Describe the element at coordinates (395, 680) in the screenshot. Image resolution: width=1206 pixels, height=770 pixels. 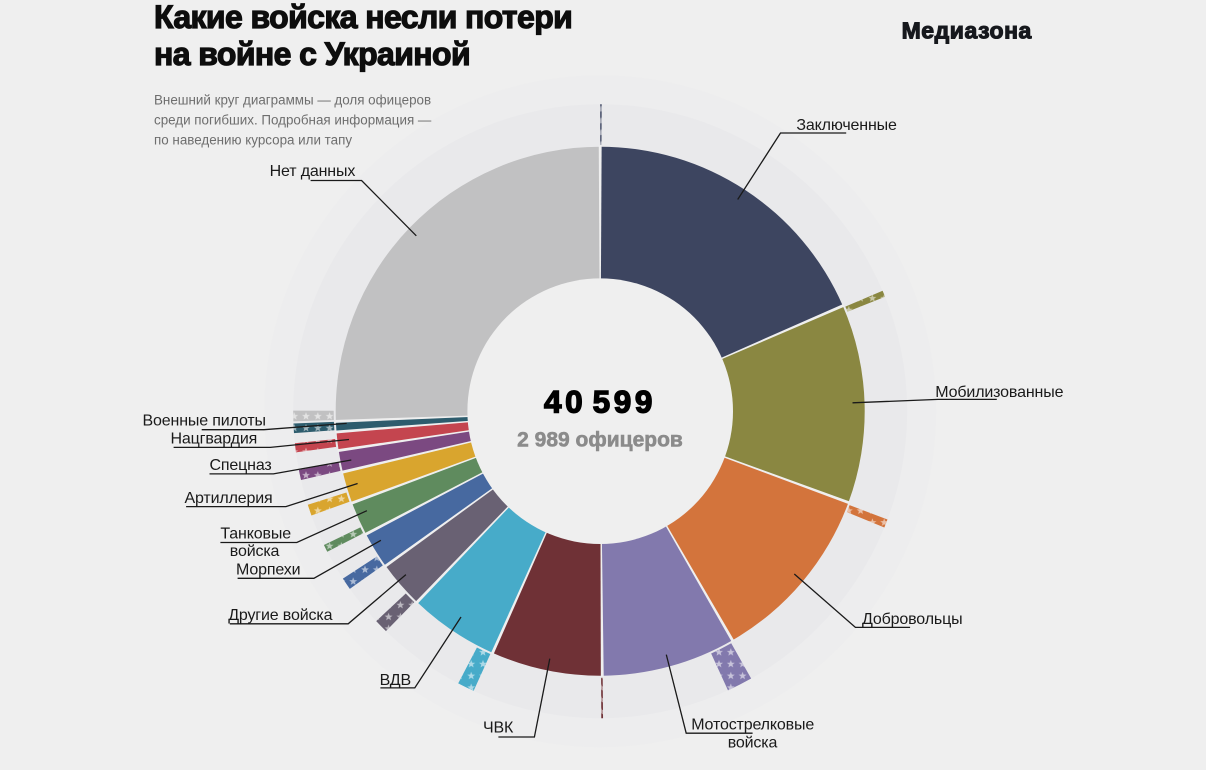
I see `svg-text: ВДВ` at that location.